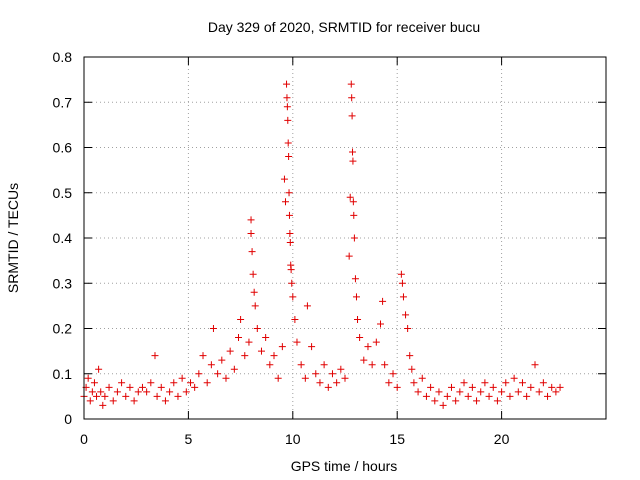 This screenshot has width=640, height=480. I want to click on x-tick-label: 20, so click(502, 439).